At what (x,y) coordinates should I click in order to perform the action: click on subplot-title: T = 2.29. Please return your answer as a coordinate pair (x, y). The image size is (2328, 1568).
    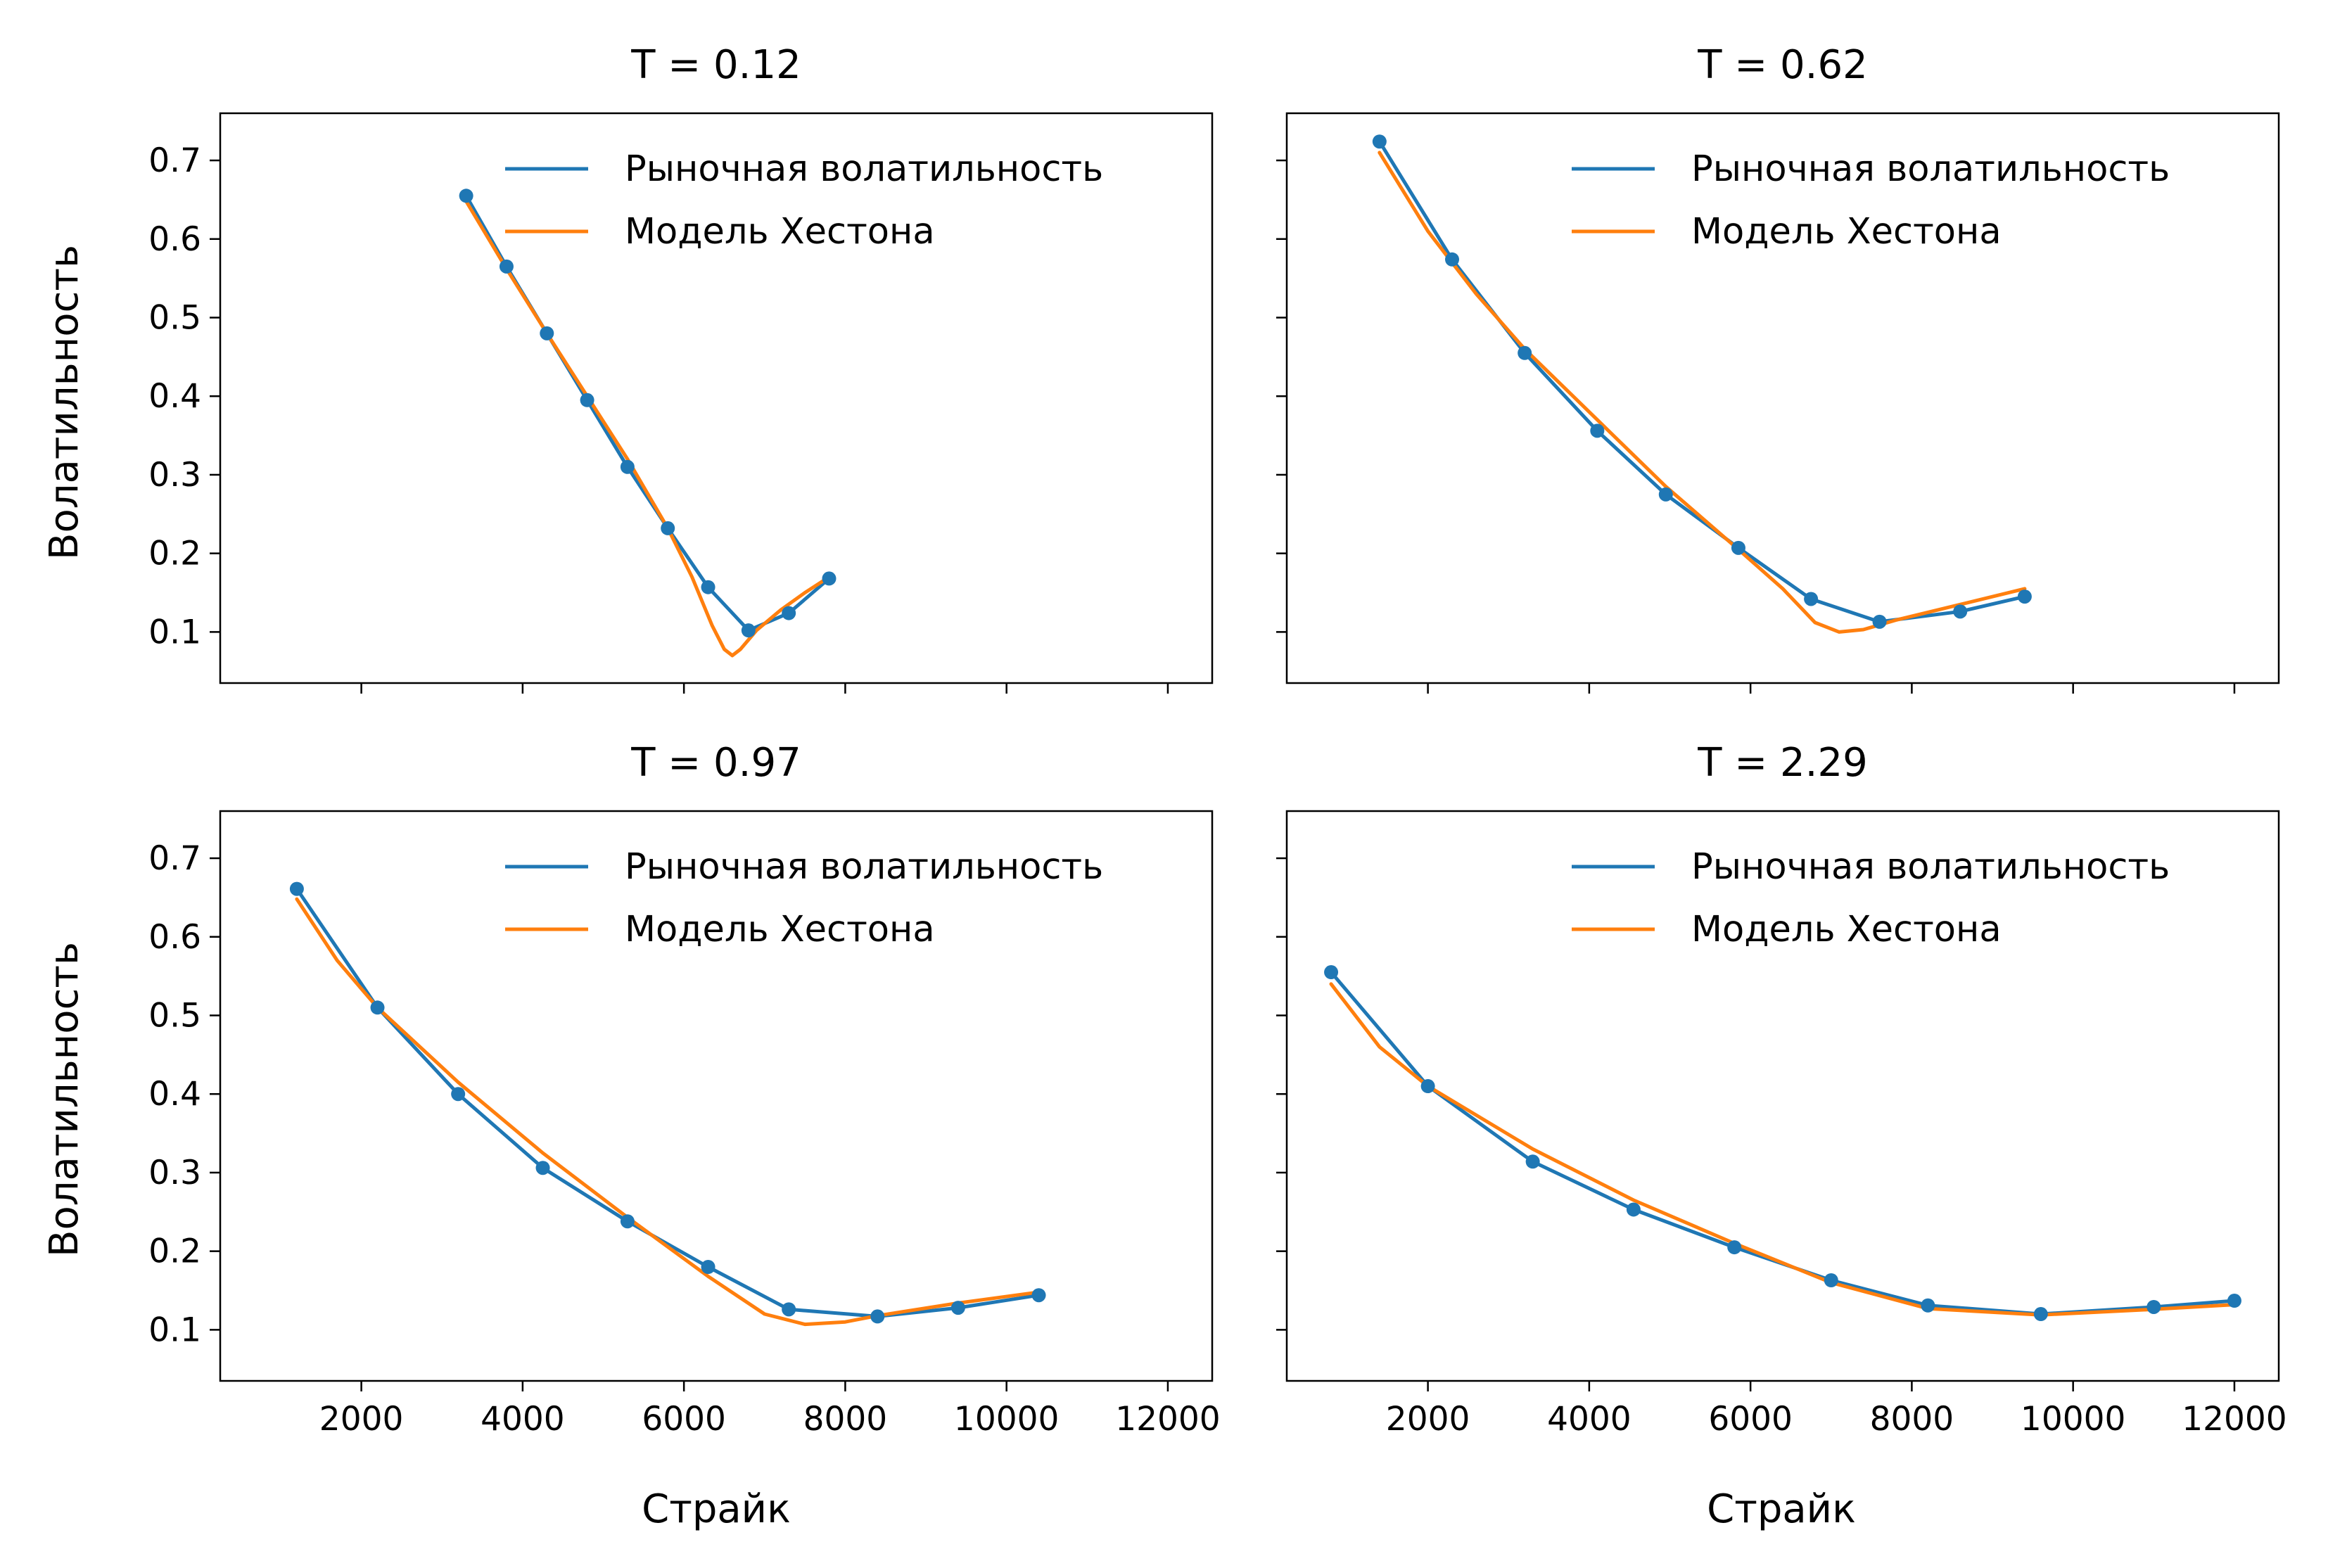
    Looking at the image, I should click on (1782, 763).